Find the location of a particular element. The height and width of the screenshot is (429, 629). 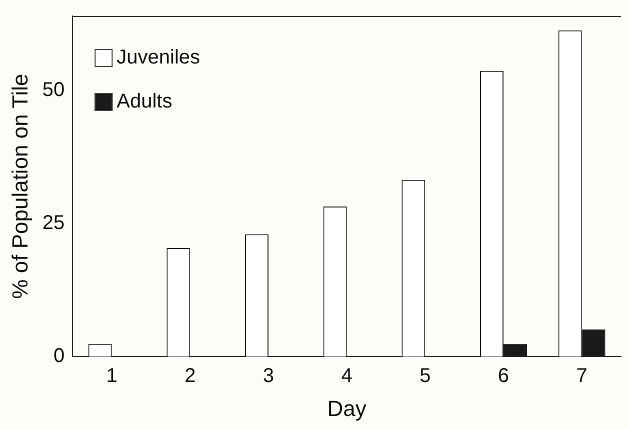

y-axis-title: % of Population on Tile is located at coordinates (19, 186).